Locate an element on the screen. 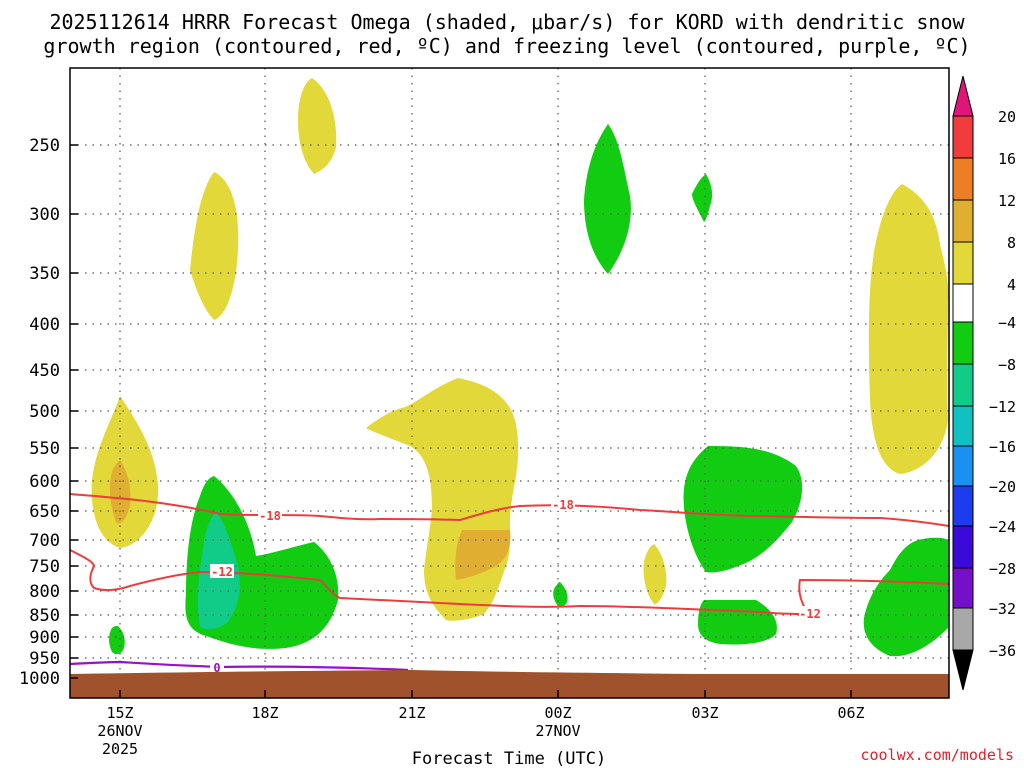  credit-text: coolwx.com/models is located at coordinates (937, 755).